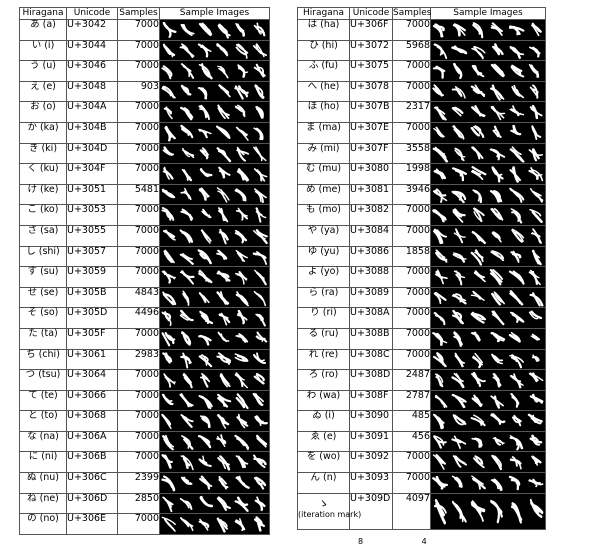 This screenshot has height=546, width=596. I want to click on table-row: れ (re) U+308C 7000, so click(421, 359).